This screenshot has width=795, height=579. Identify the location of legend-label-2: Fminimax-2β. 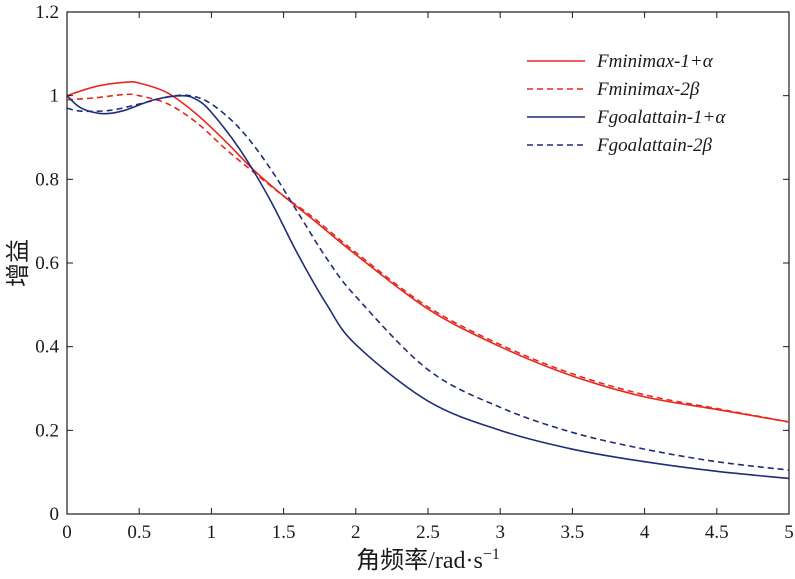
(648, 89).